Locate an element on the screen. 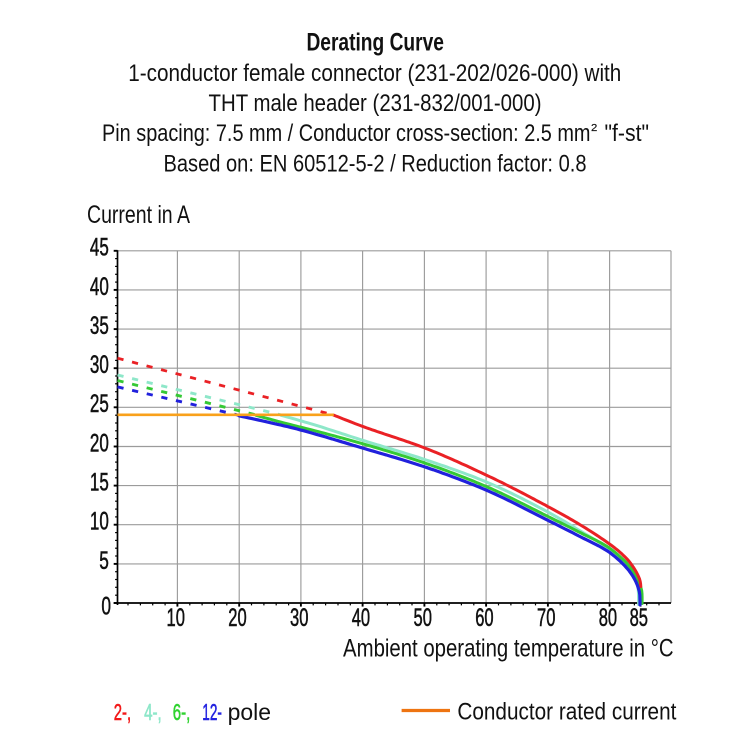 This screenshot has height=750, width=750. svg-text: Current in A is located at coordinates (138, 215).